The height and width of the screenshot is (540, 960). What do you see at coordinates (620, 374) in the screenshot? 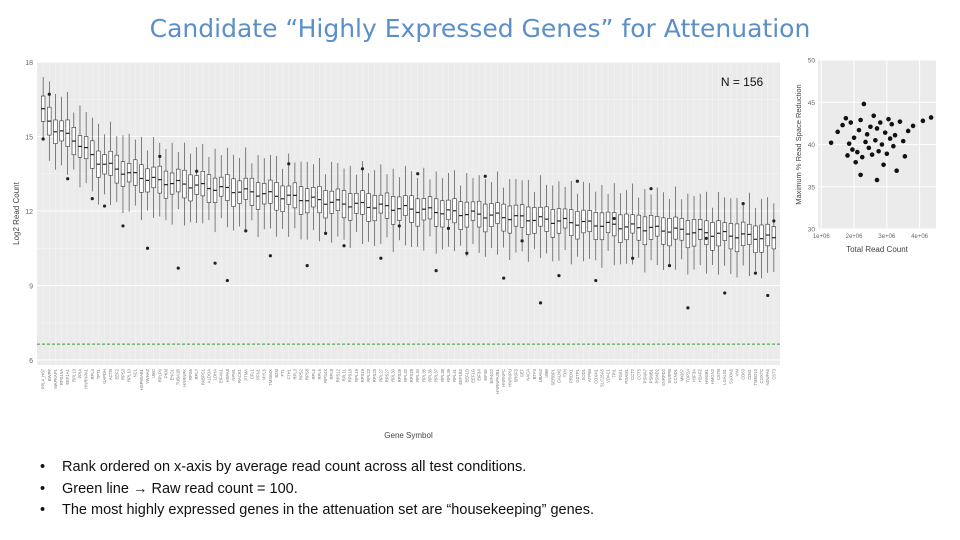
I see `x-tick-label: PGK1` at bounding box center [620, 374].